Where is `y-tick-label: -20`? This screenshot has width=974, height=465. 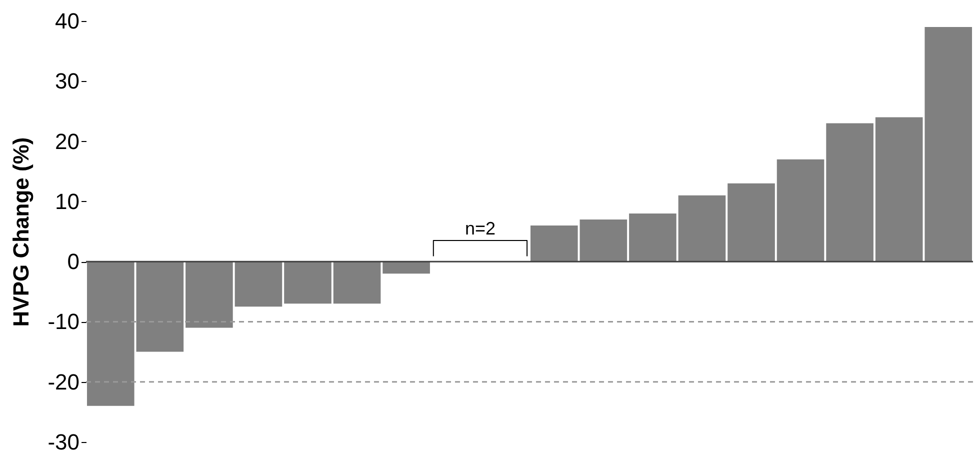
y-tick-label: -20 is located at coordinates (64, 381).